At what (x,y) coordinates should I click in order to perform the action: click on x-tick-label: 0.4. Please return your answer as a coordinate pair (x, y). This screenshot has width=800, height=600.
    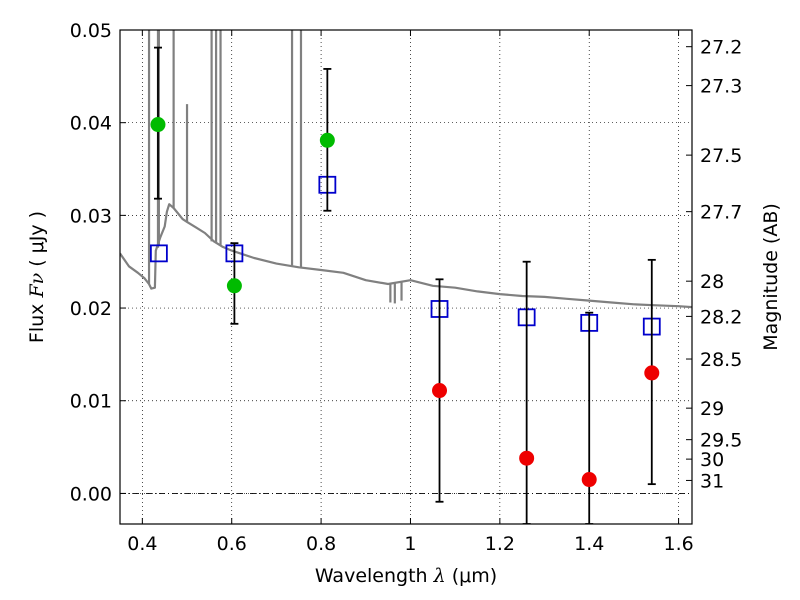
    Looking at the image, I should click on (142, 544).